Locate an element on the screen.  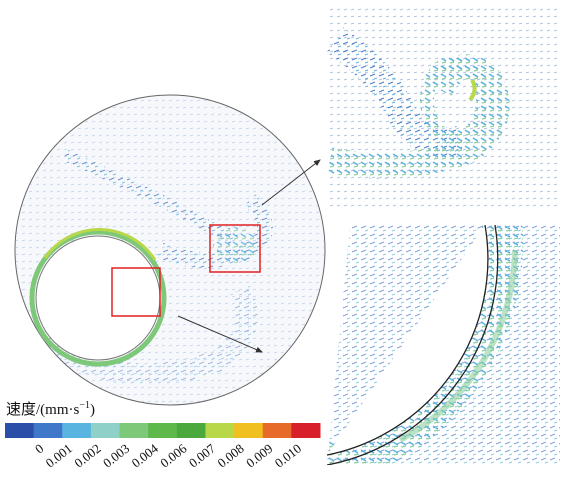
colorbar-tick-label: 0.006 is located at coordinates (173, 455).